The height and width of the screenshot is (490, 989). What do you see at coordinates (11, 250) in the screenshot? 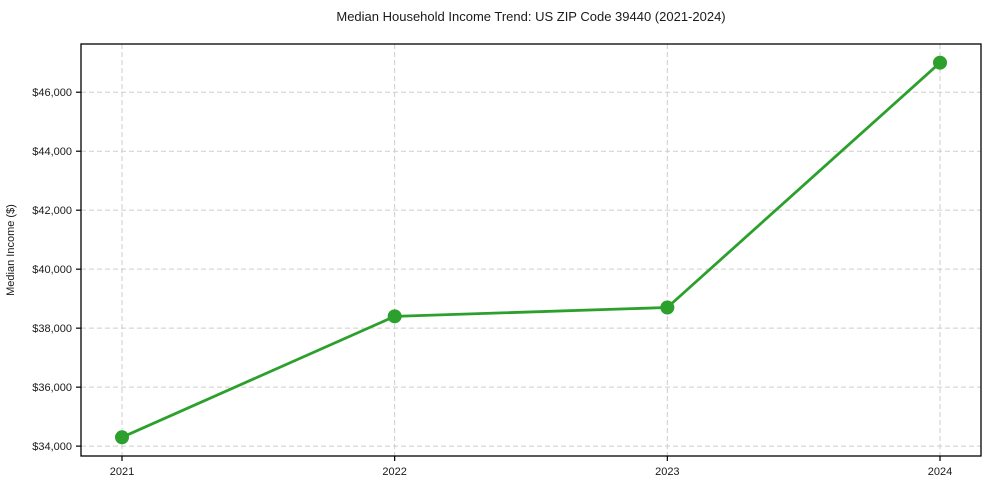
I see `y-axis-label: Median Income ($)` at bounding box center [11, 250].